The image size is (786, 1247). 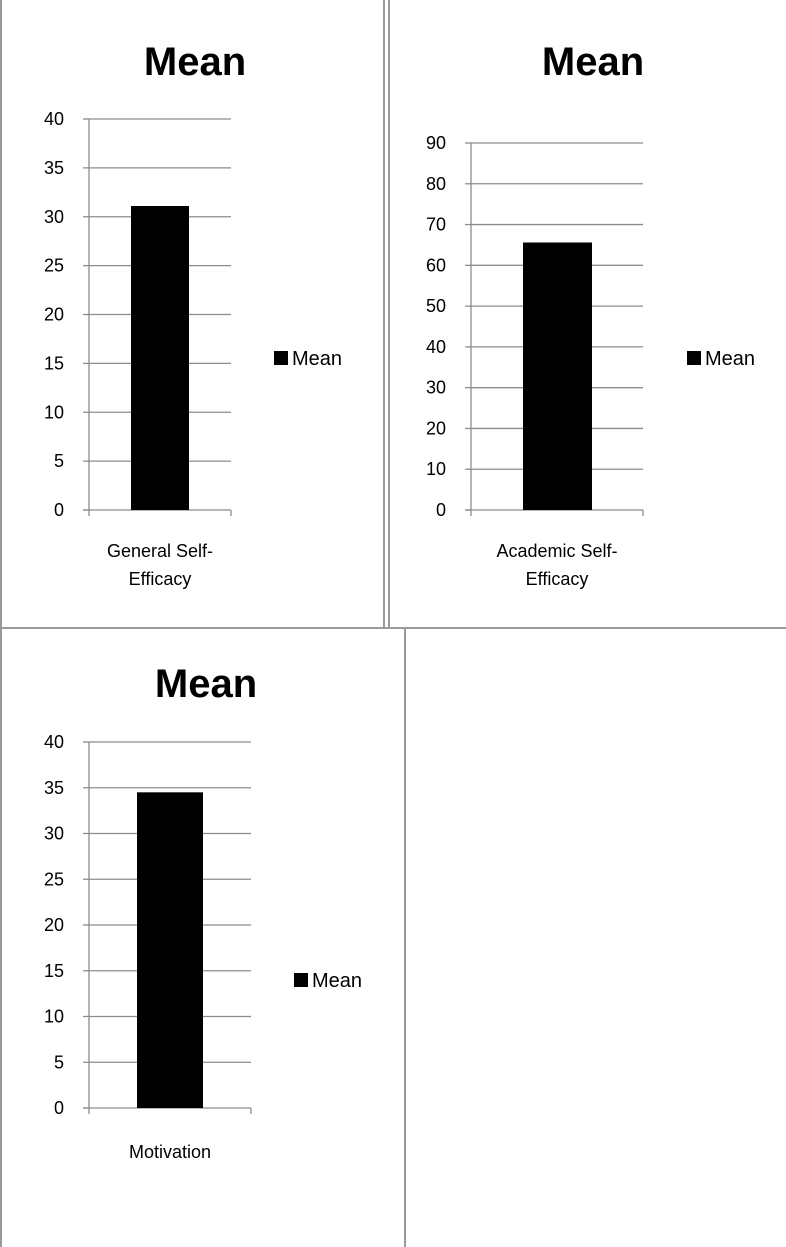 What do you see at coordinates (436, 143) in the screenshot?
I see `y-tick-label: 90` at bounding box center [436, 143].